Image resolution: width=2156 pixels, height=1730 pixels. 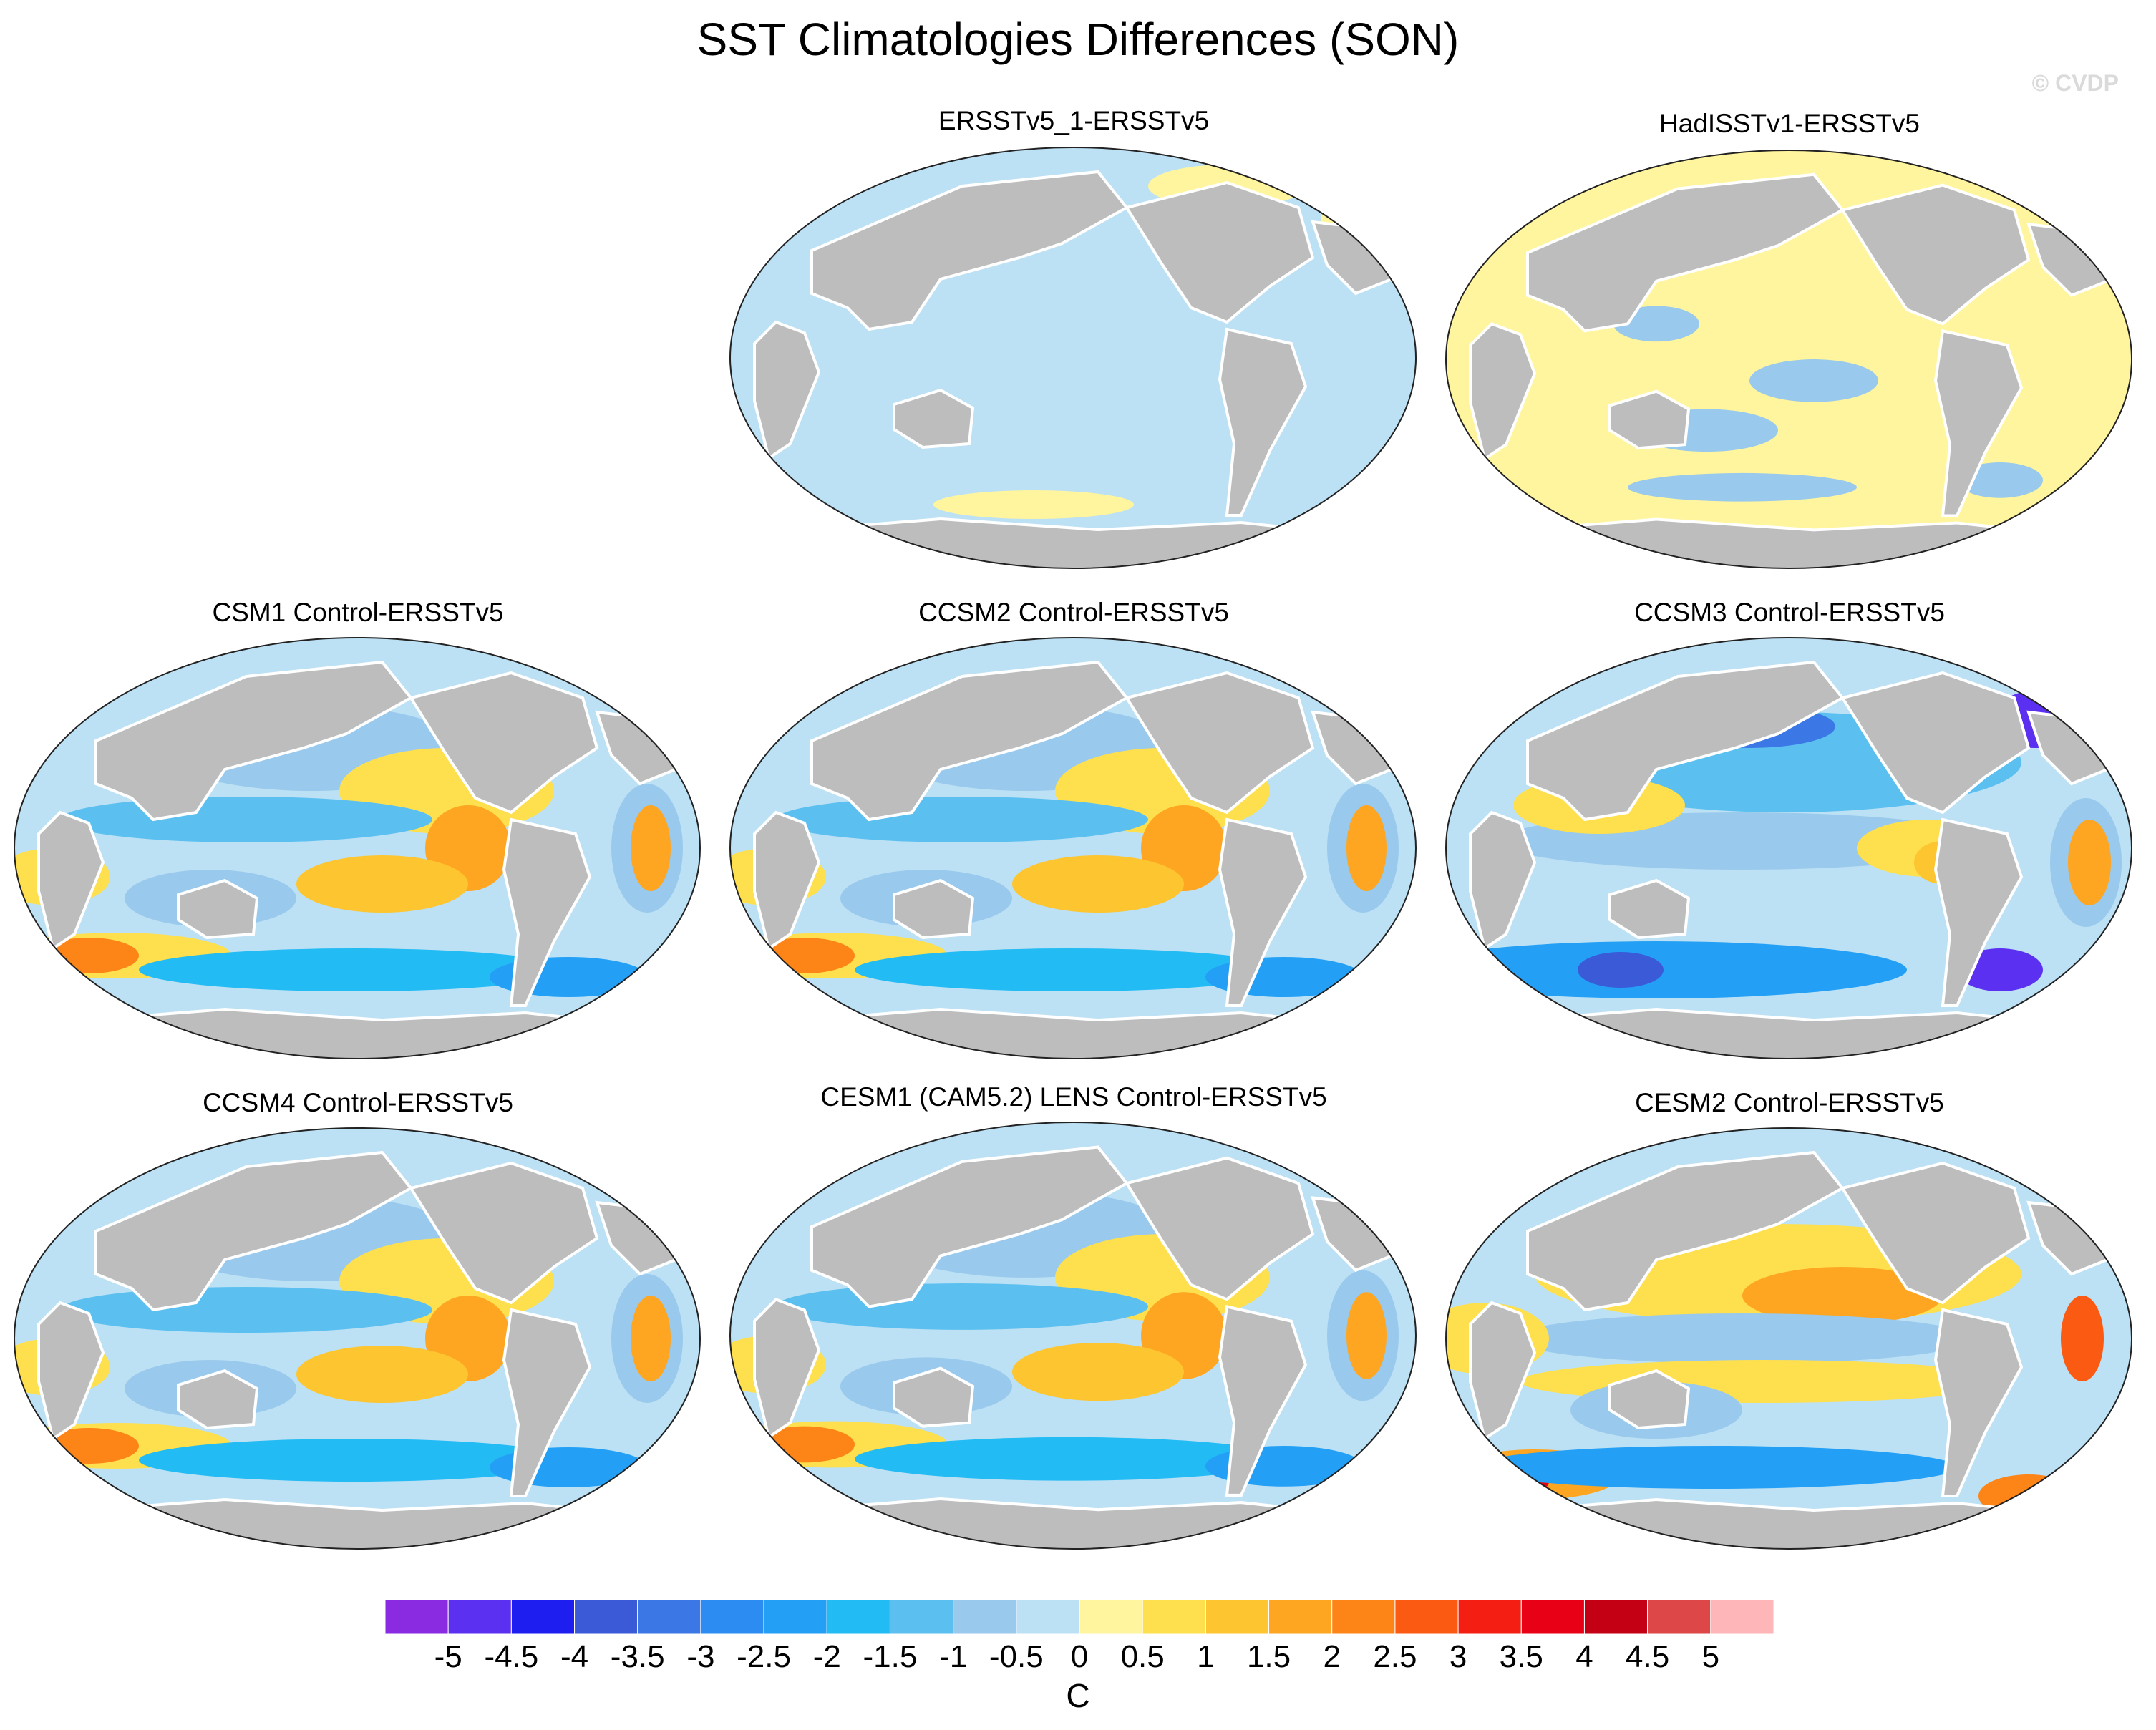 What do you see at coordinates (1073, 1336) in the screenshot?
I see `map-cesm1` at bounding box center [1073, 1336].